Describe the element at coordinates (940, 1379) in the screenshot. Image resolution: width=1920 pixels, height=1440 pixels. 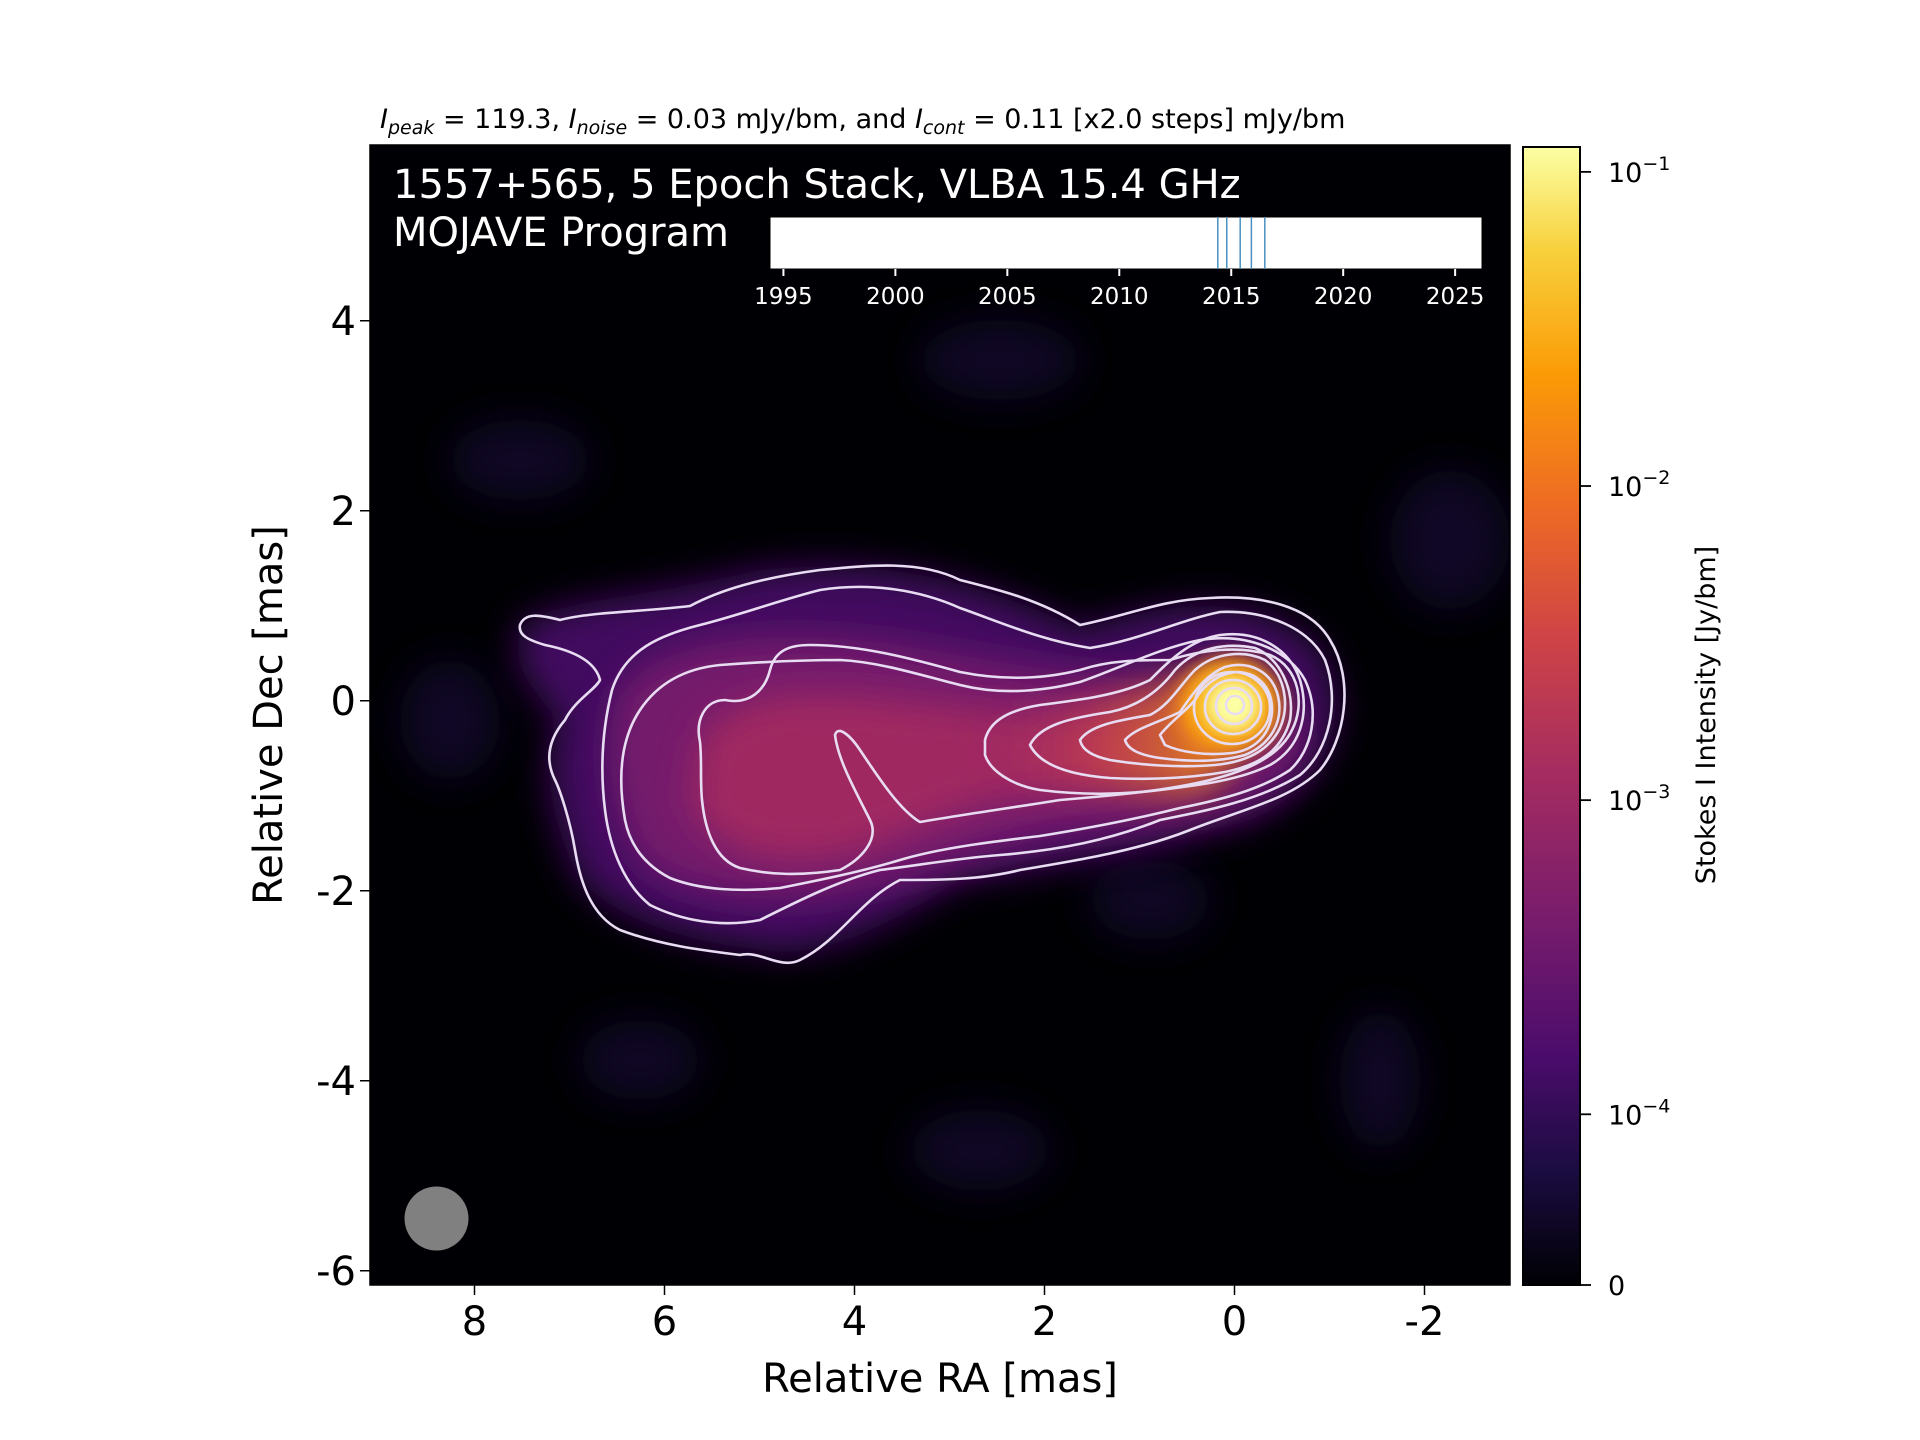
I see `x-axis-label: Relative RA [mas]` at that location.